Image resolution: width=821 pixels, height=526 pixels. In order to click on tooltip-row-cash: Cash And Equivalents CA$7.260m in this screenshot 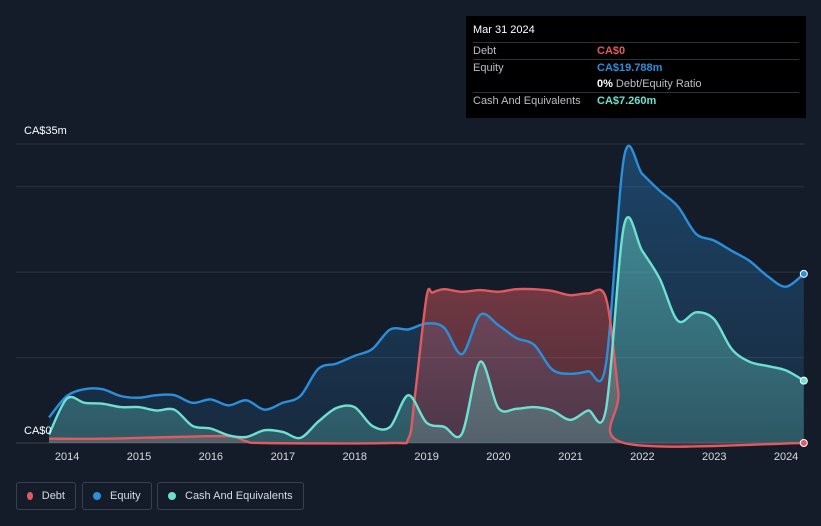, I will do `click(636, 100)`.